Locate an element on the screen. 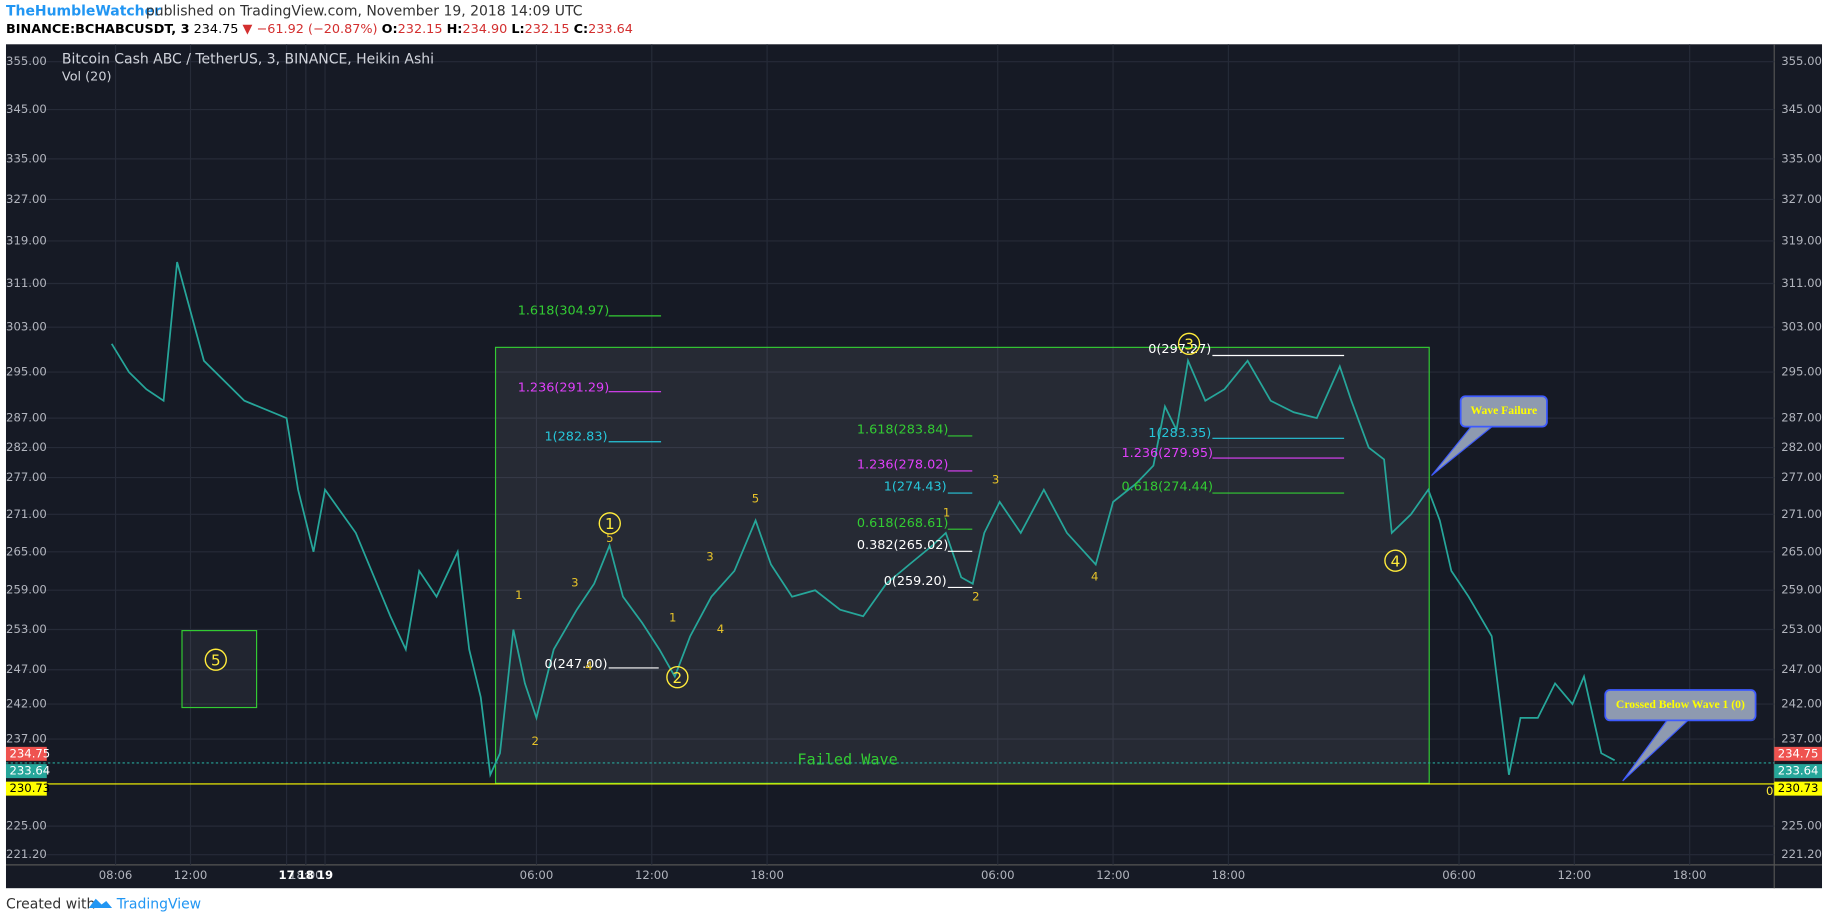  fib-label: 1.236(278.02) is located at coordinates (903, 465).